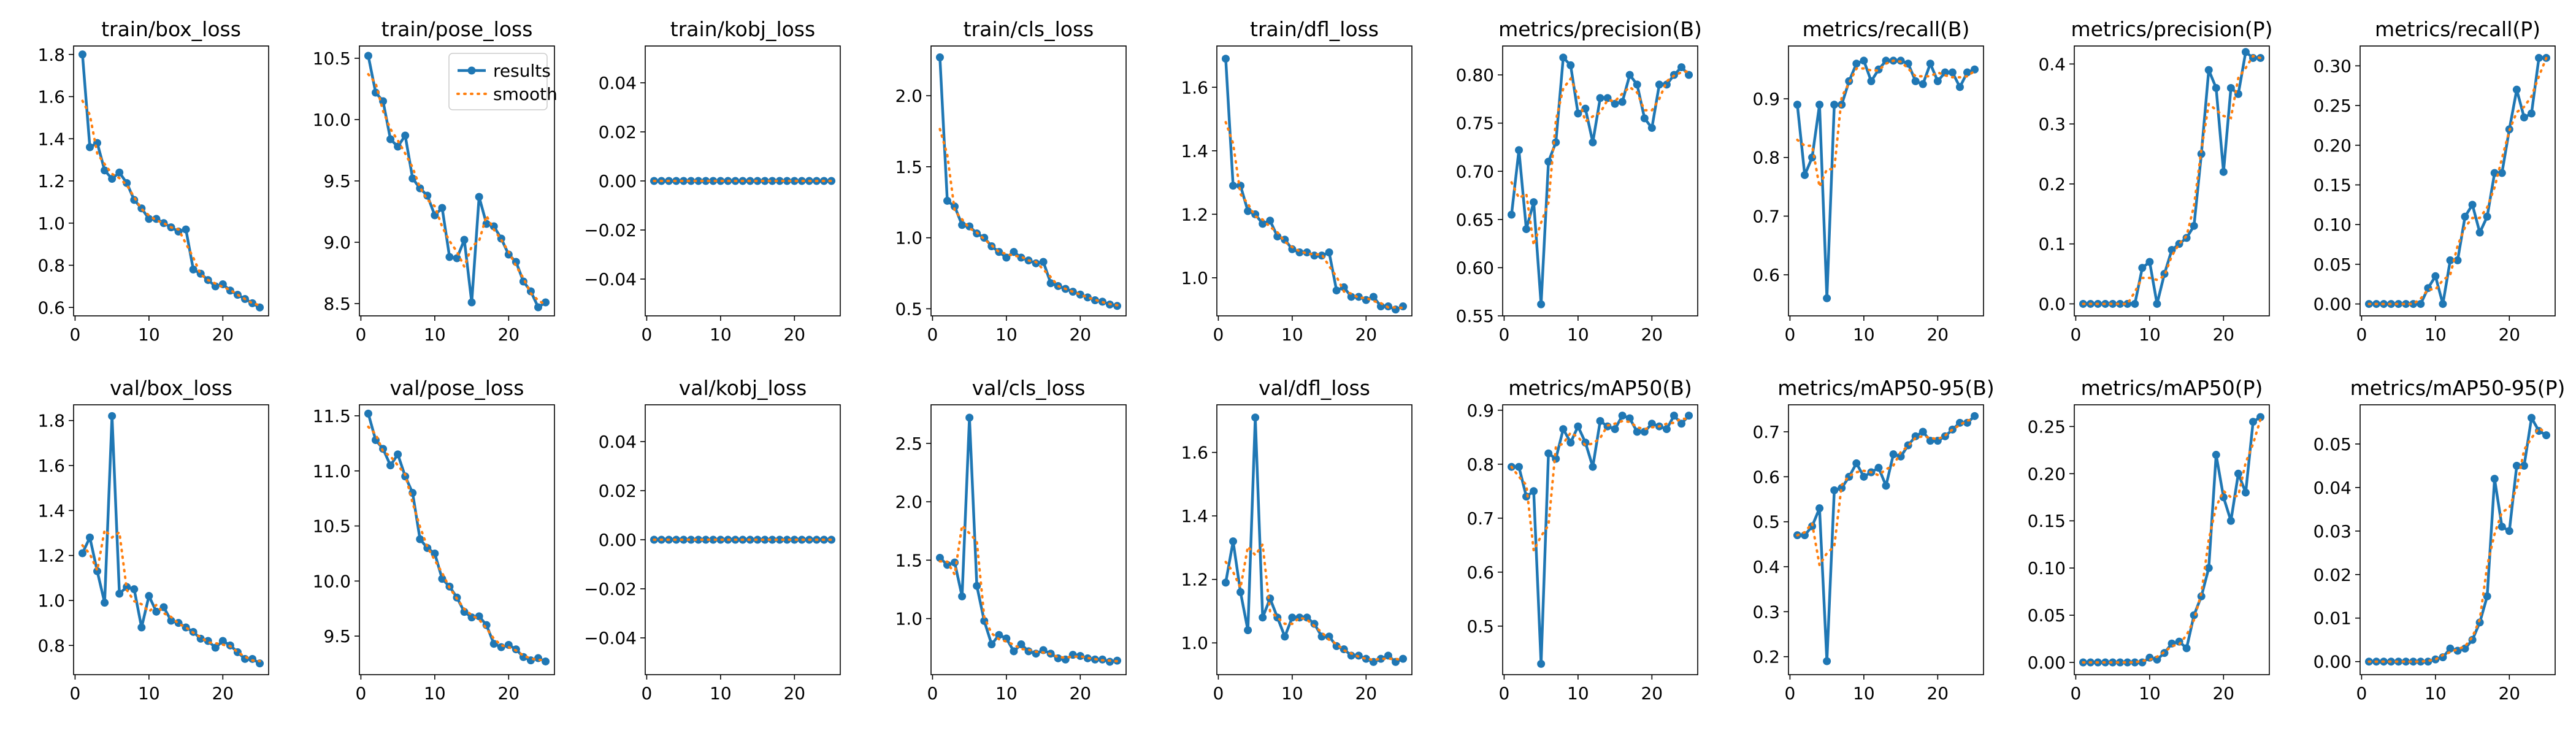 This screenshot has height=736, width=2576. Describe the element at coordinates (1194, 278) in the screenshot. I see `y-tick-label: 1.0` at that location.